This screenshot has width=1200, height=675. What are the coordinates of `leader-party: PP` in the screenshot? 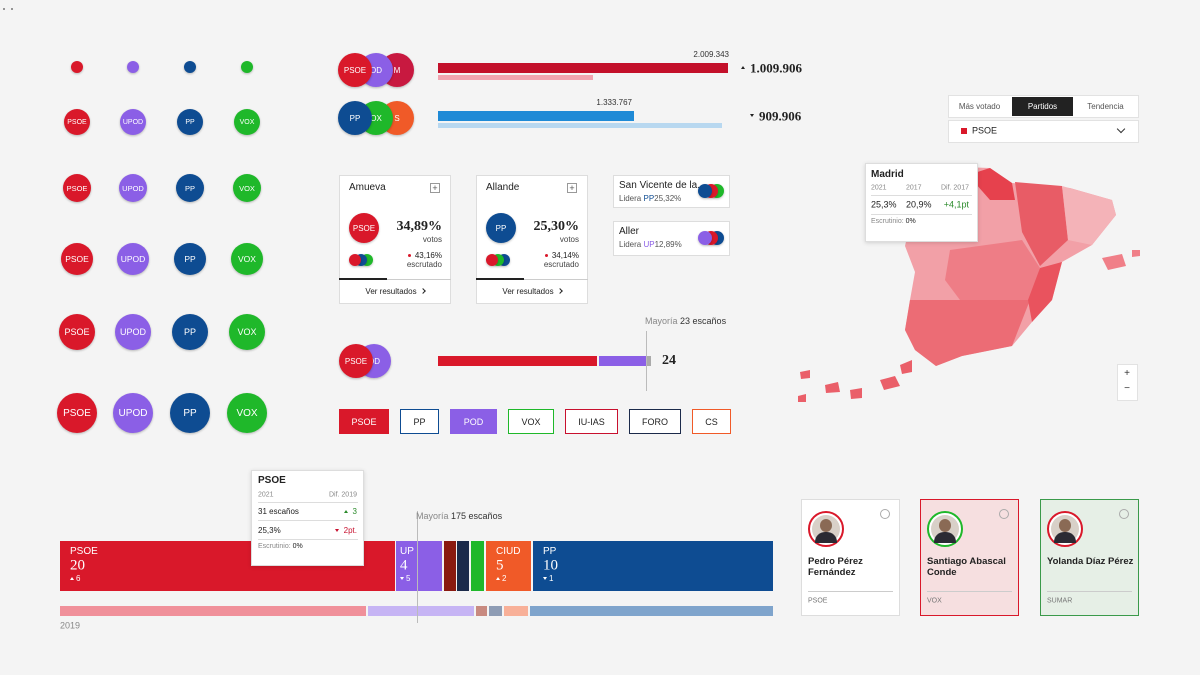 It's located at (649, 198).